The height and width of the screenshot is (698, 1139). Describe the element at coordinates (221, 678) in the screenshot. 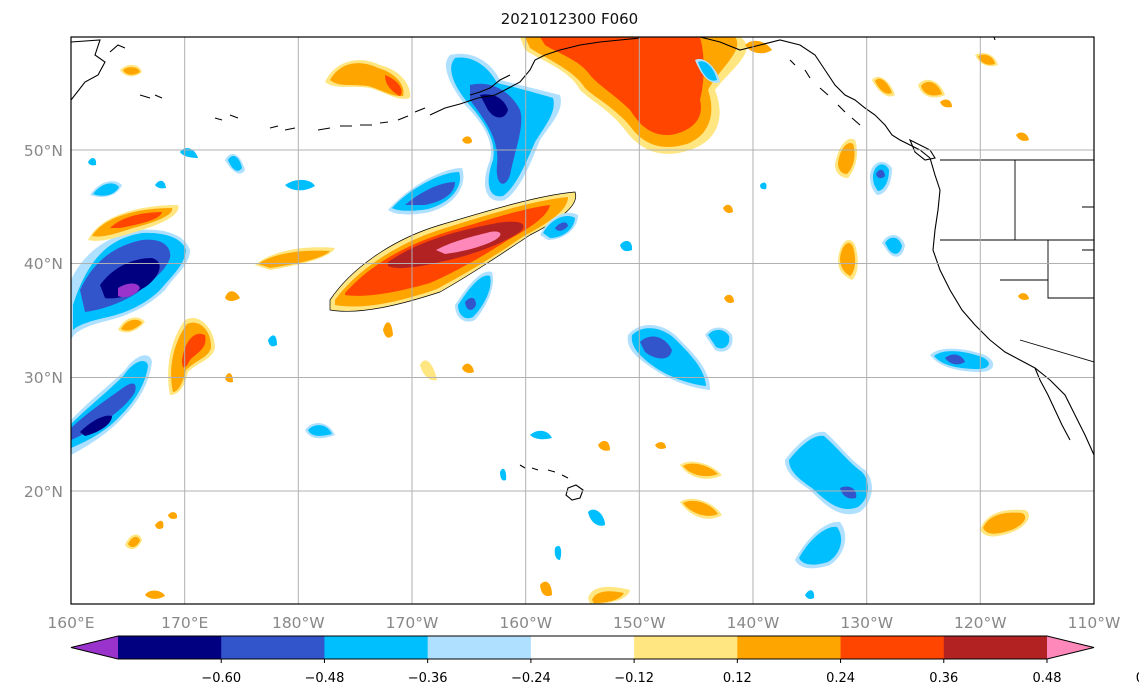

I see `colorbar-tick-label: −0.60` at that location.